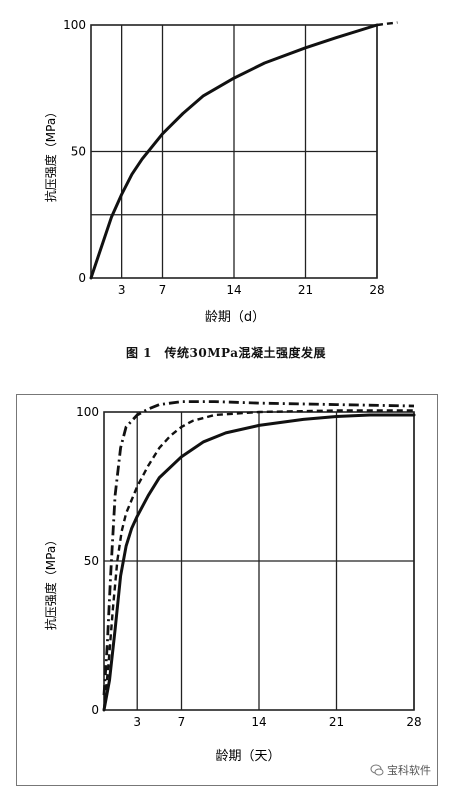 The height and width of the screenshot is (790, 452). What do you see at coordinates (409, 770) in the screenshot?
I see `watermark-text: 宝科软件` at bounding box center [409, 770].